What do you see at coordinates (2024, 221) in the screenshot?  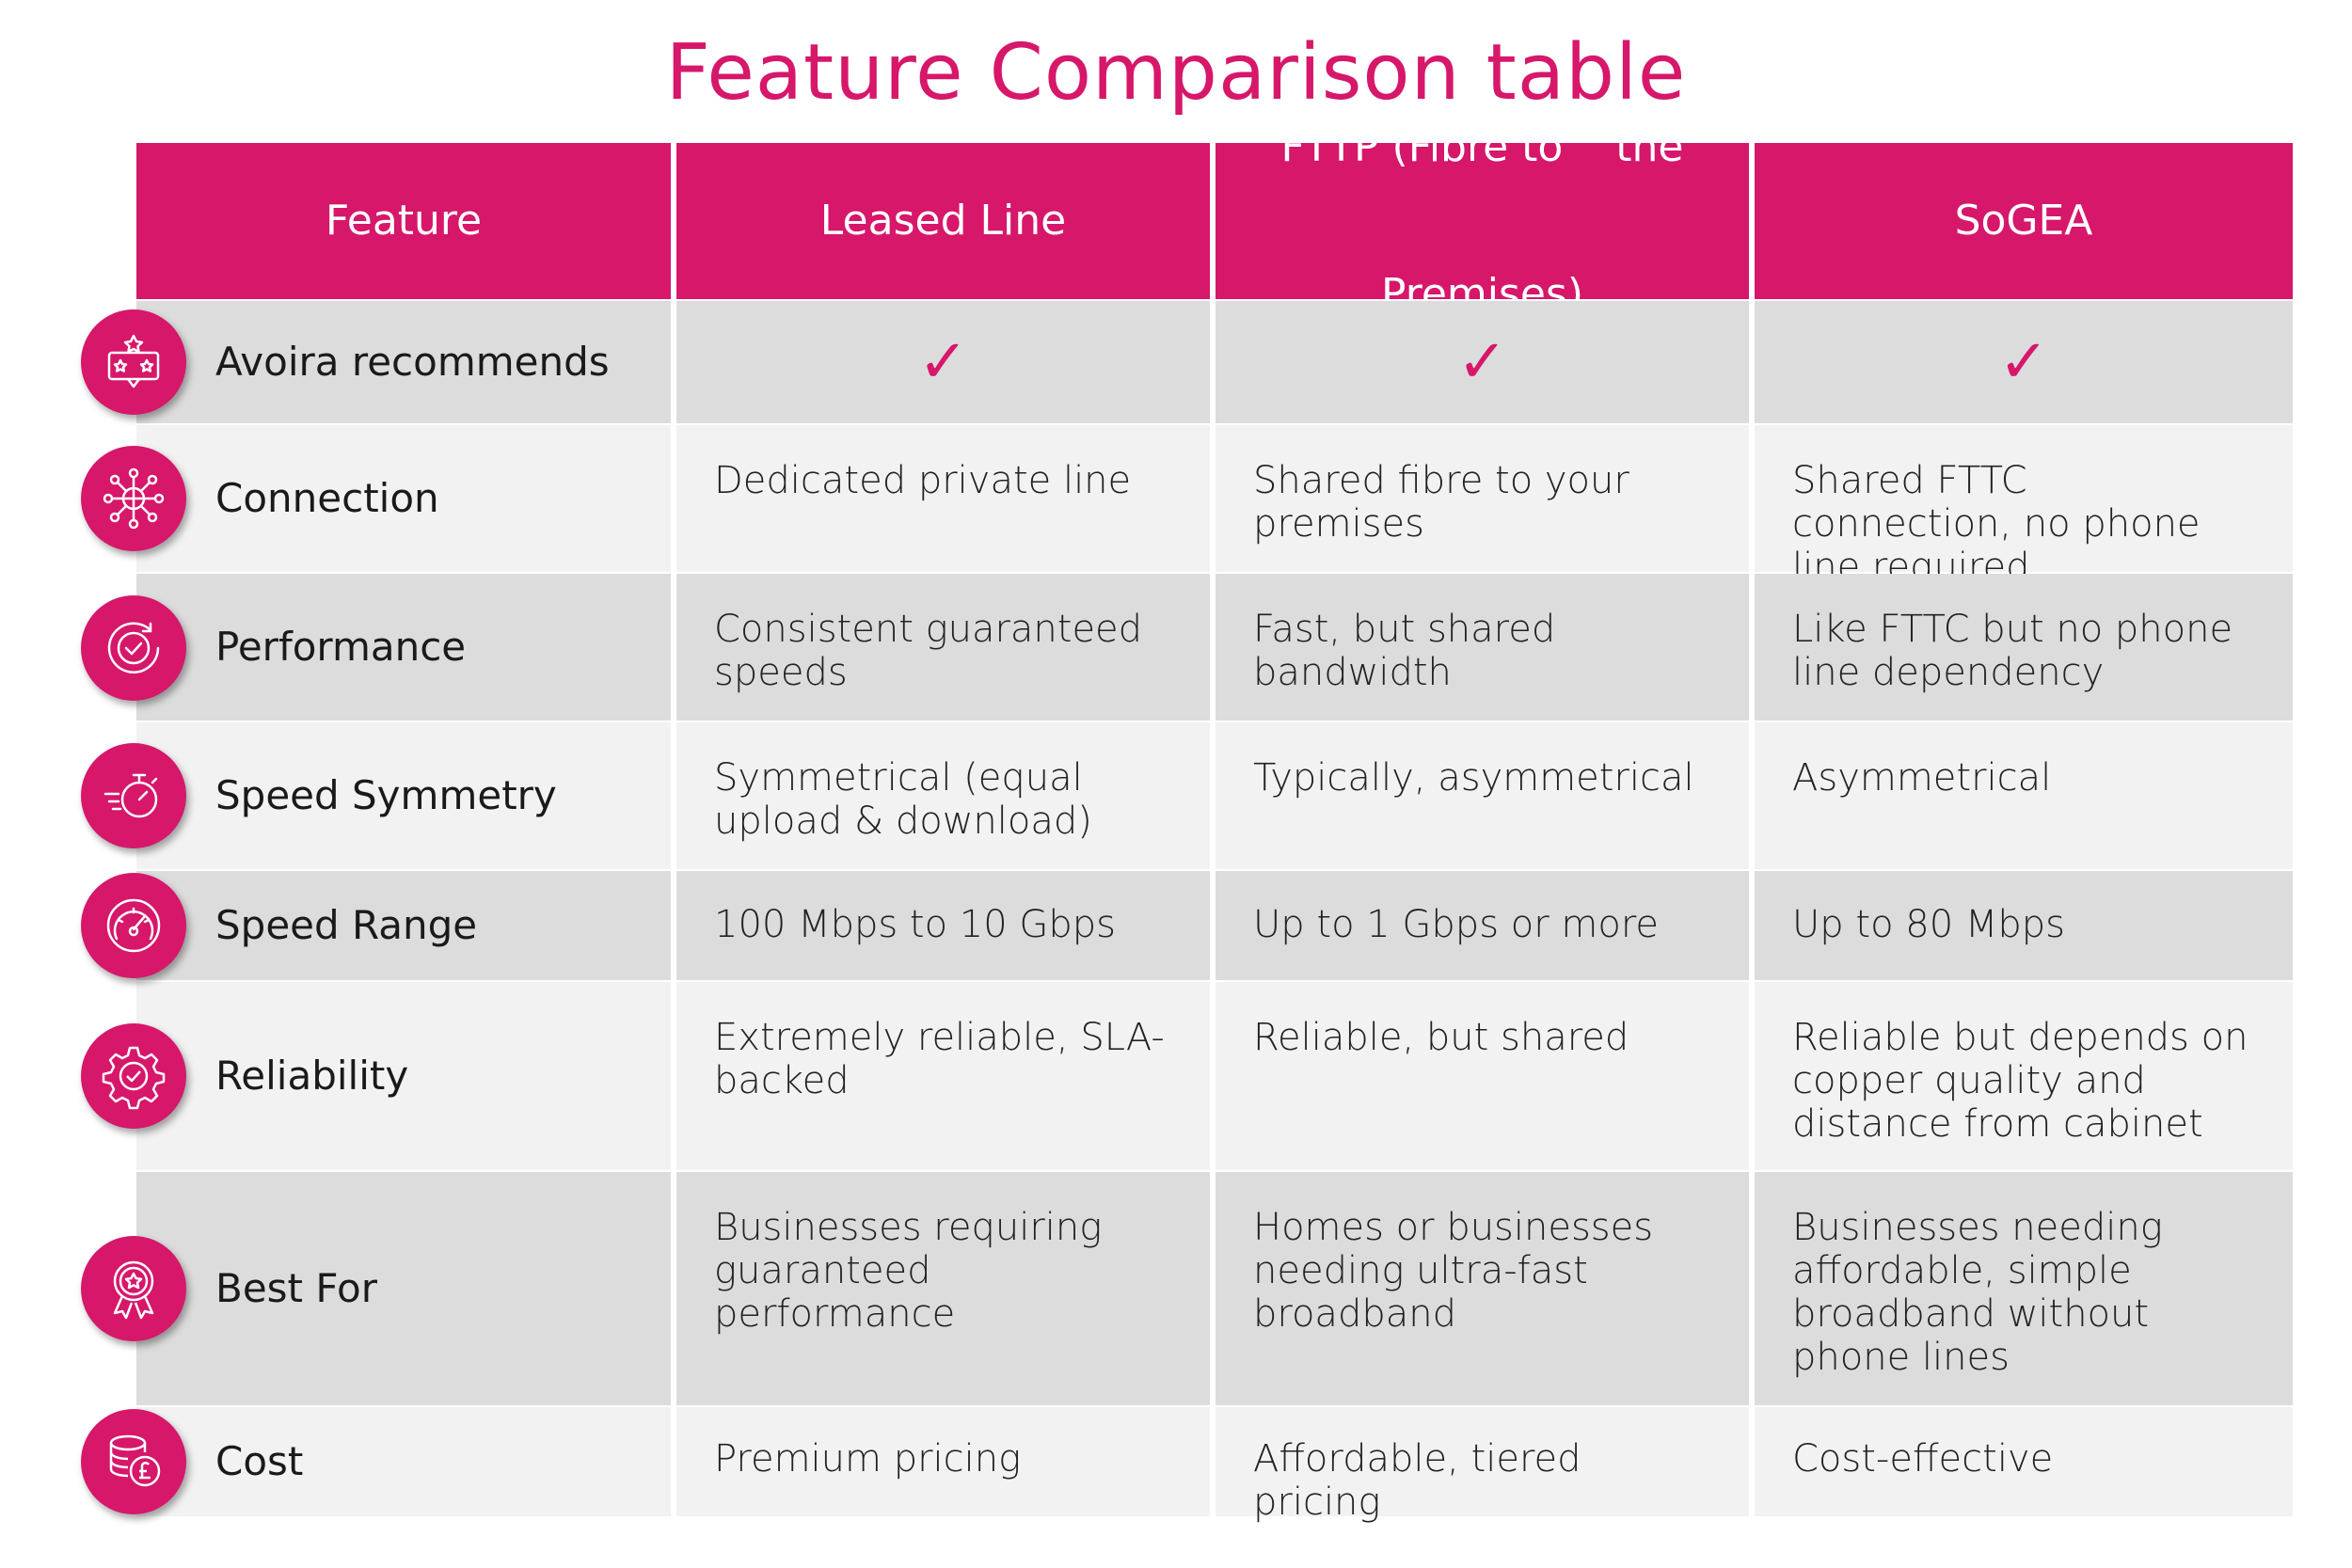 I see `header-sogea: SoGEA` at bounding box center [2024, 221].